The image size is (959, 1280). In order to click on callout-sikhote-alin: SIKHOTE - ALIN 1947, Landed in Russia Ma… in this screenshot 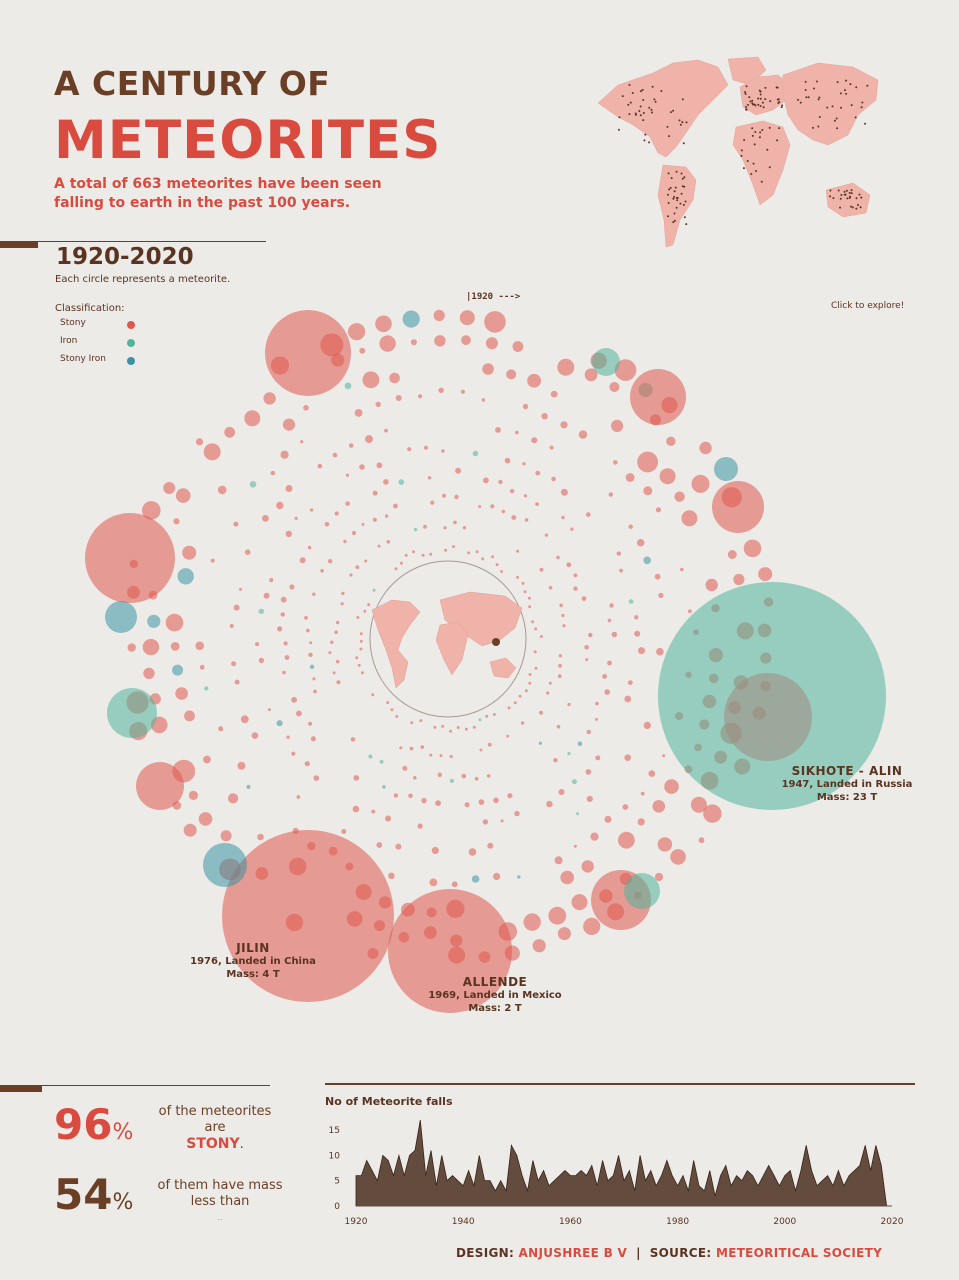, I will do `click(847, 784)`.